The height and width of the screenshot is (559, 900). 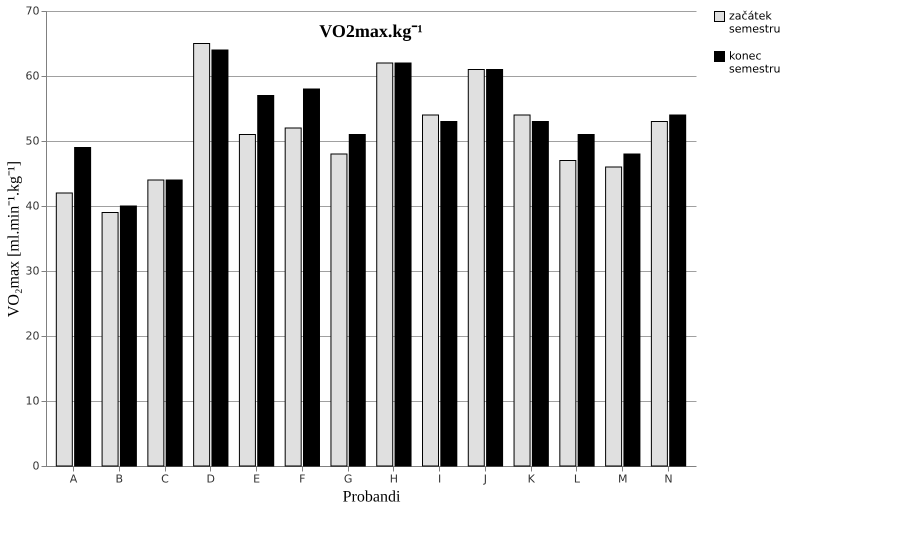 What do you see at coordinates (165, 479) in the screenshot?
I see `x-tick-label: C` at bounding box center [165, 479].